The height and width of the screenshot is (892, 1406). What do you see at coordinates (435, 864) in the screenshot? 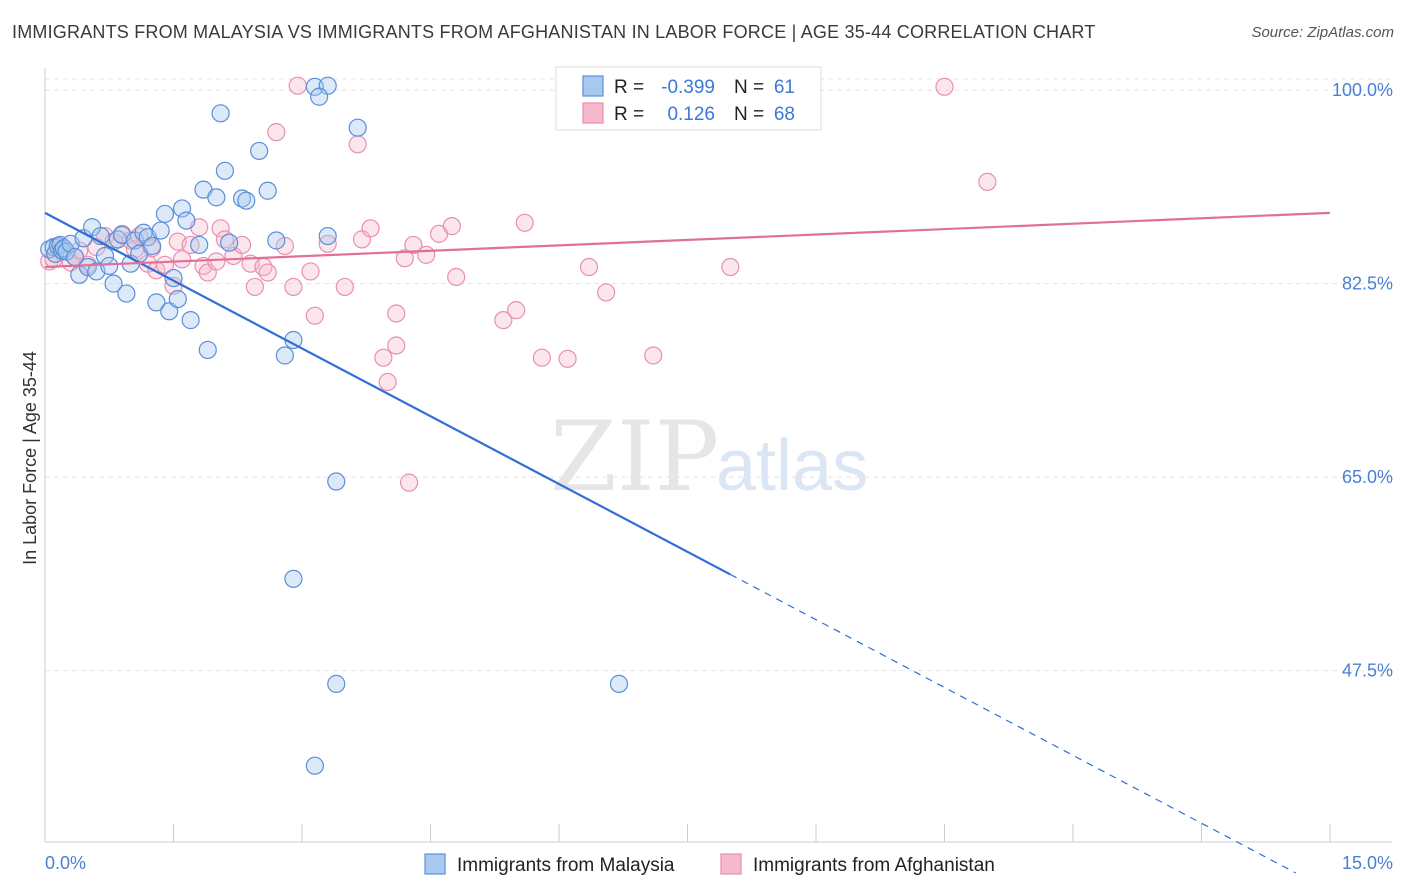
I see `bottom-legend-swatch-malaysia` at bounding box center [435, 864].